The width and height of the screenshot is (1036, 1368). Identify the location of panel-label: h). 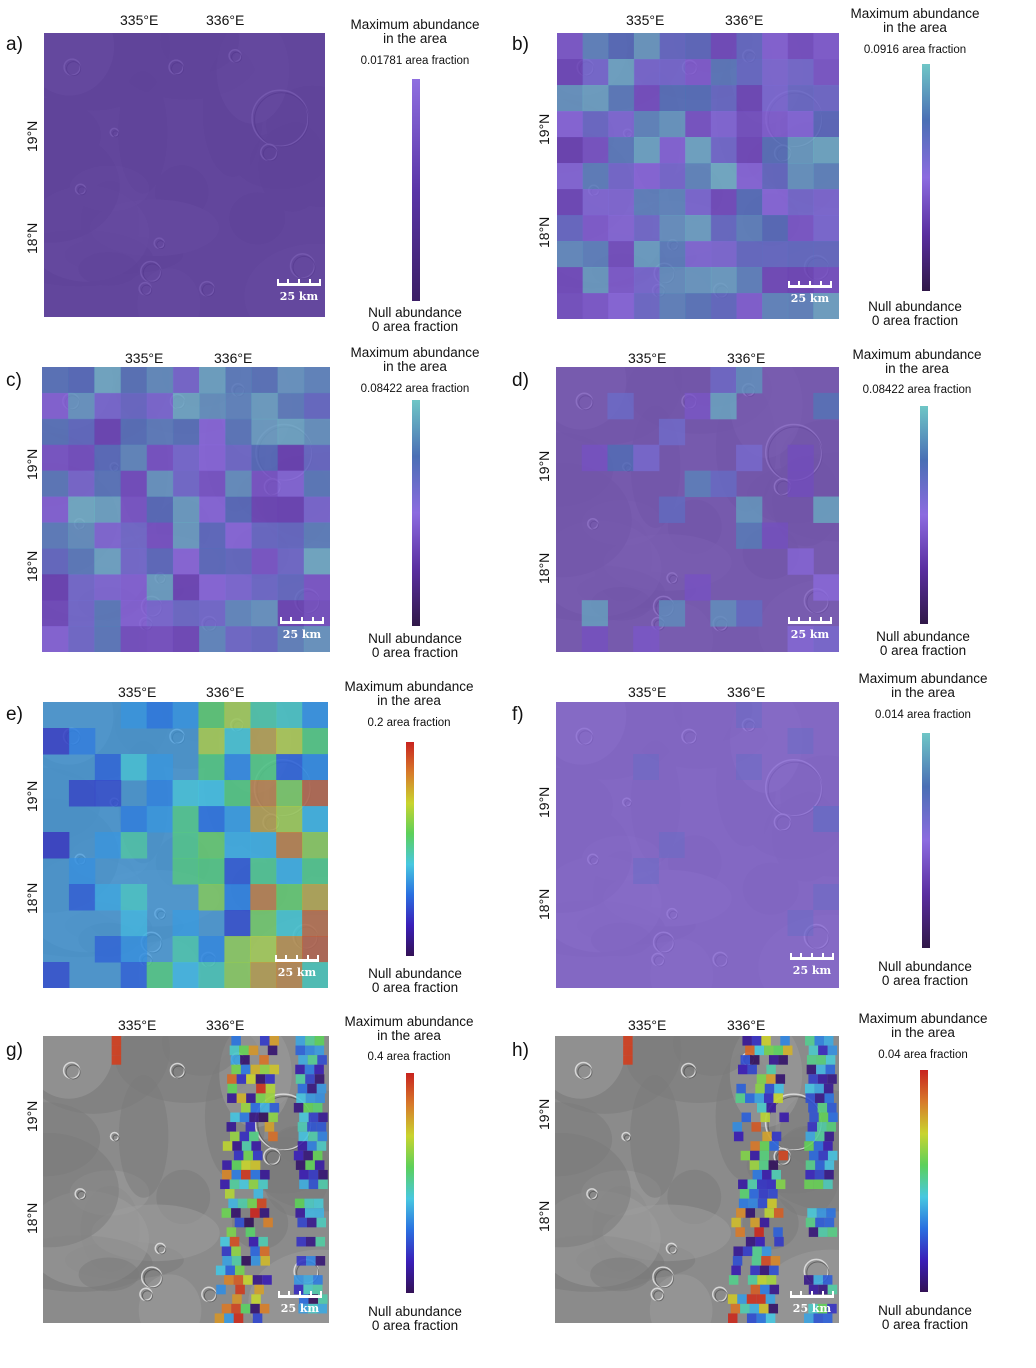
(520, 1050).